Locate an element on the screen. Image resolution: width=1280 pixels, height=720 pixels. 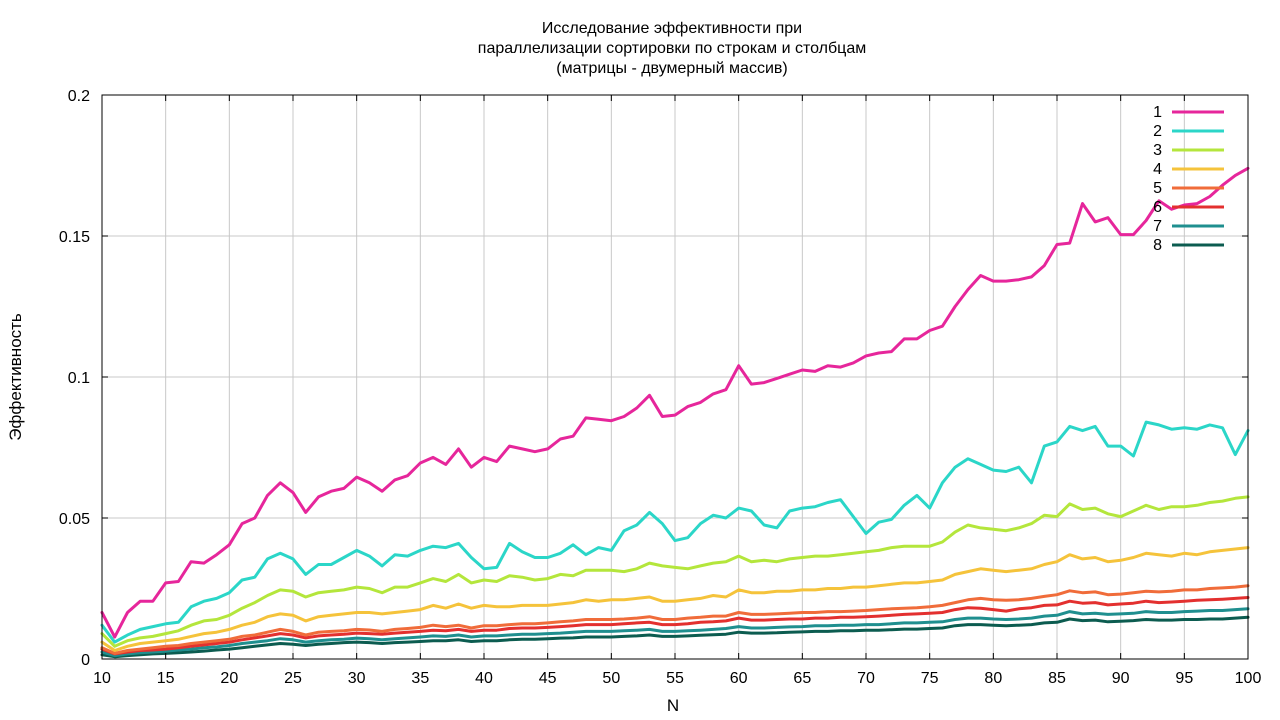
y-tick-label: 0.15 is located at coordinates (74, 237).